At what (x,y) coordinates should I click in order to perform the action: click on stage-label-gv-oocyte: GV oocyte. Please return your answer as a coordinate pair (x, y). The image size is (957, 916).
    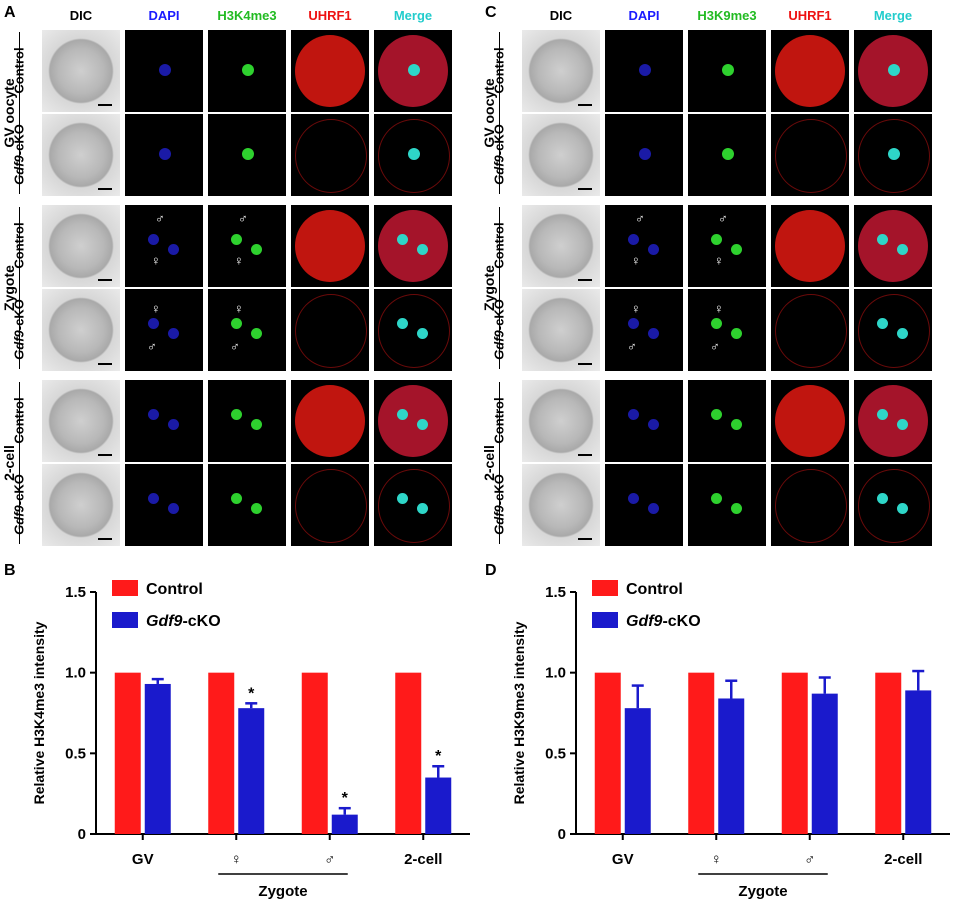
    Looking at the image, I should click on (9, 113).